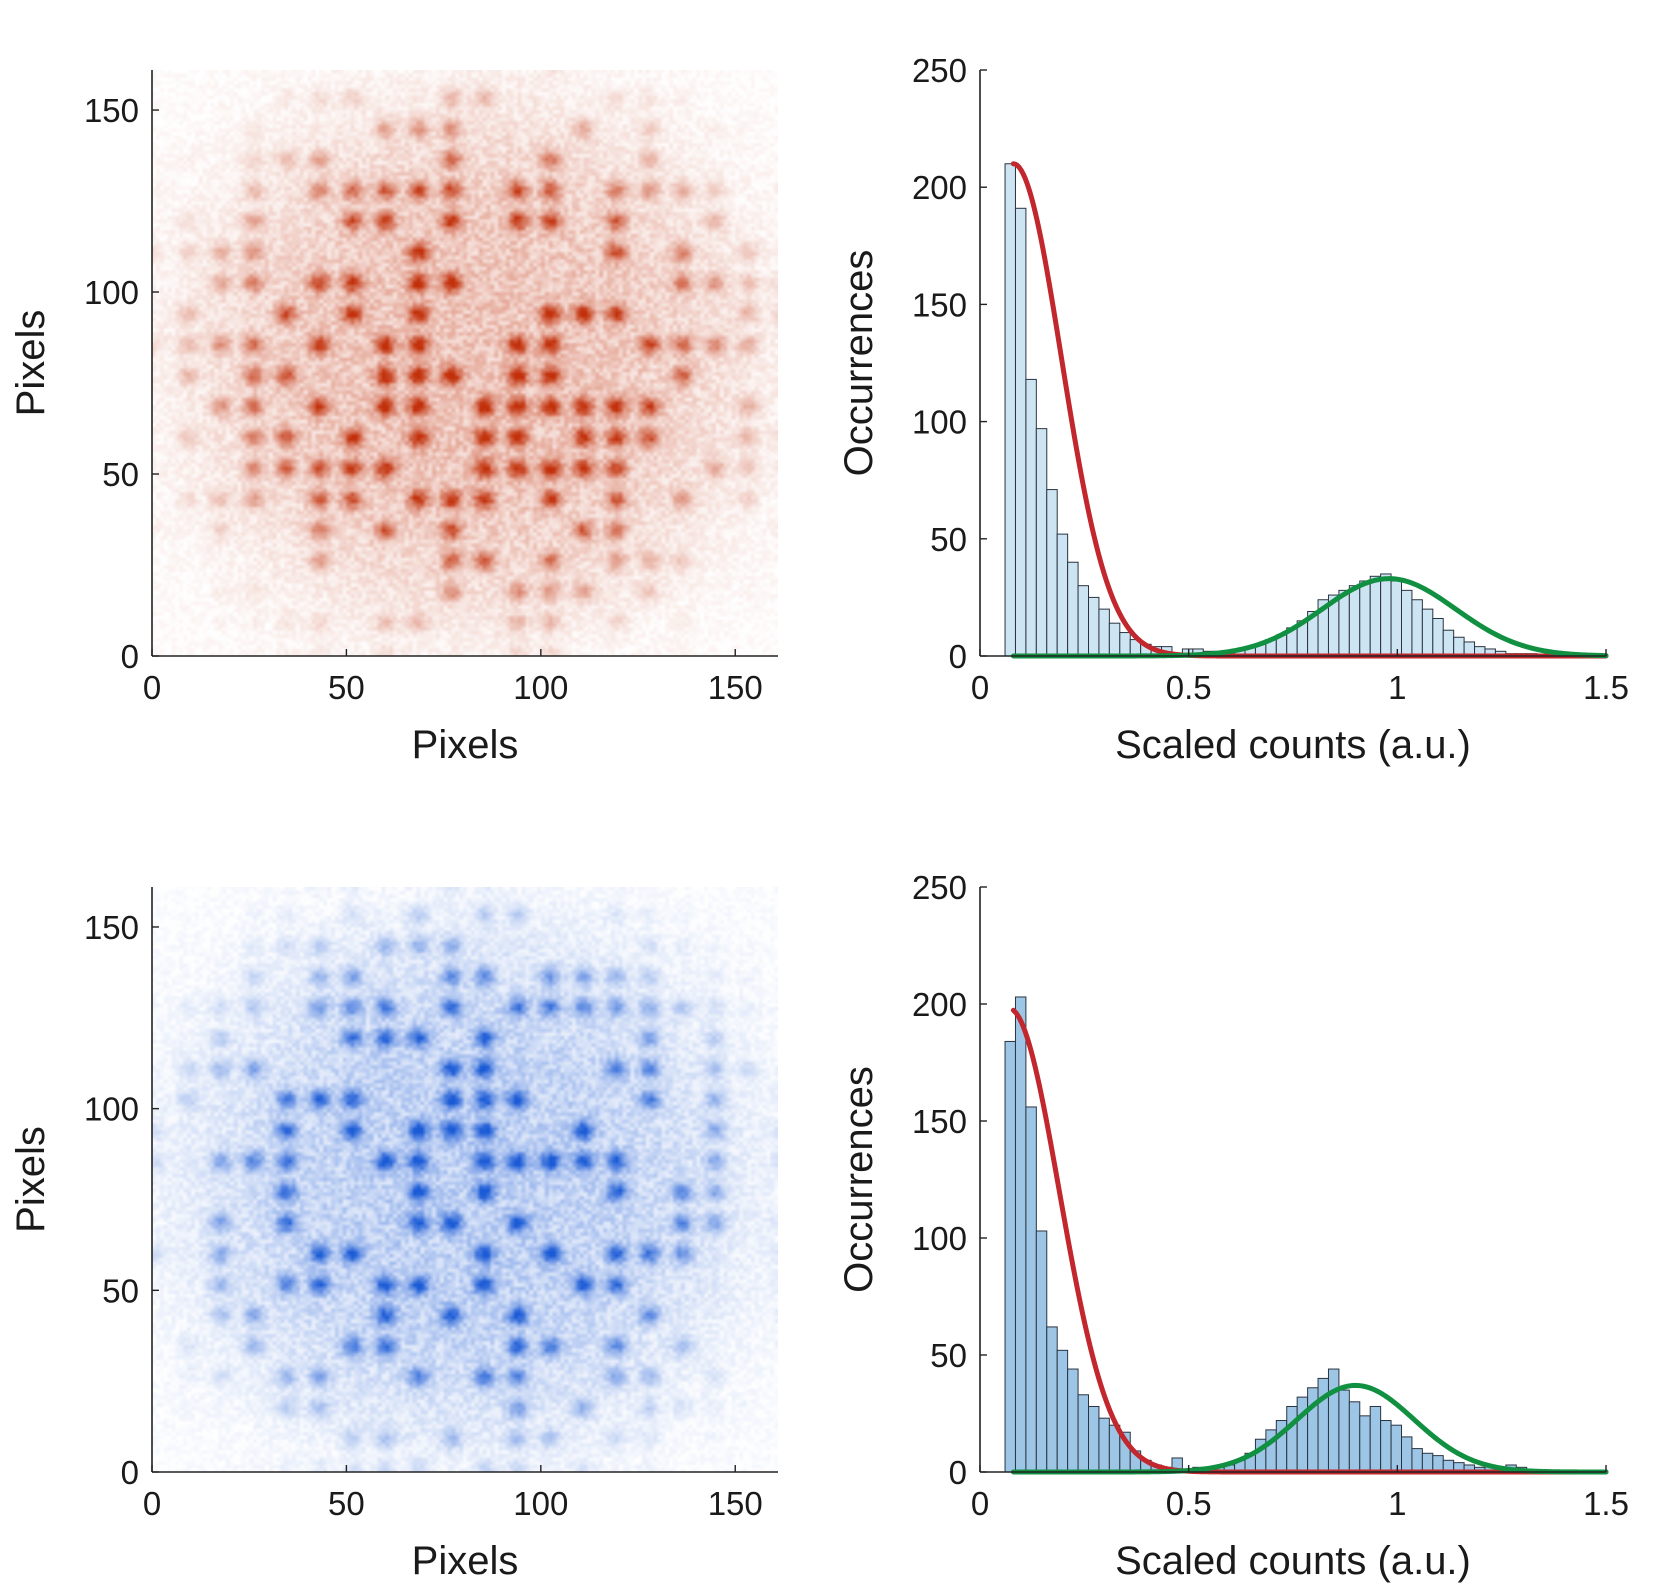  Describe the element at coordinates (1309, 410) in the screenshot. I see `gaussian-fit-line` at that location.